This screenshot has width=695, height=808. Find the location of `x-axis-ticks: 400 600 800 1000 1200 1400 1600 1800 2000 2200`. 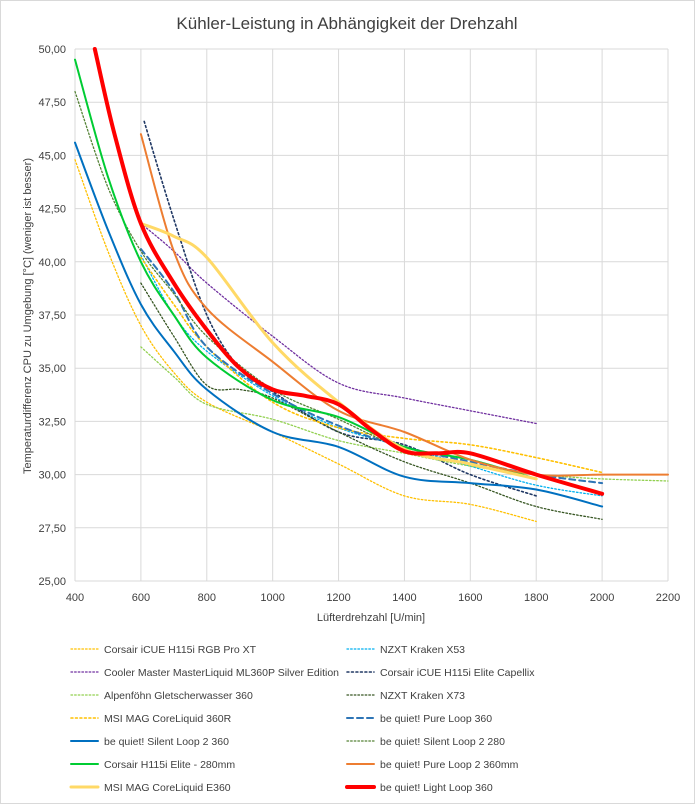

x-axis-ticks: 400 600 800 1000 1200 1400 1600 1800 2000 2200 is located at coordinates (373, 598).